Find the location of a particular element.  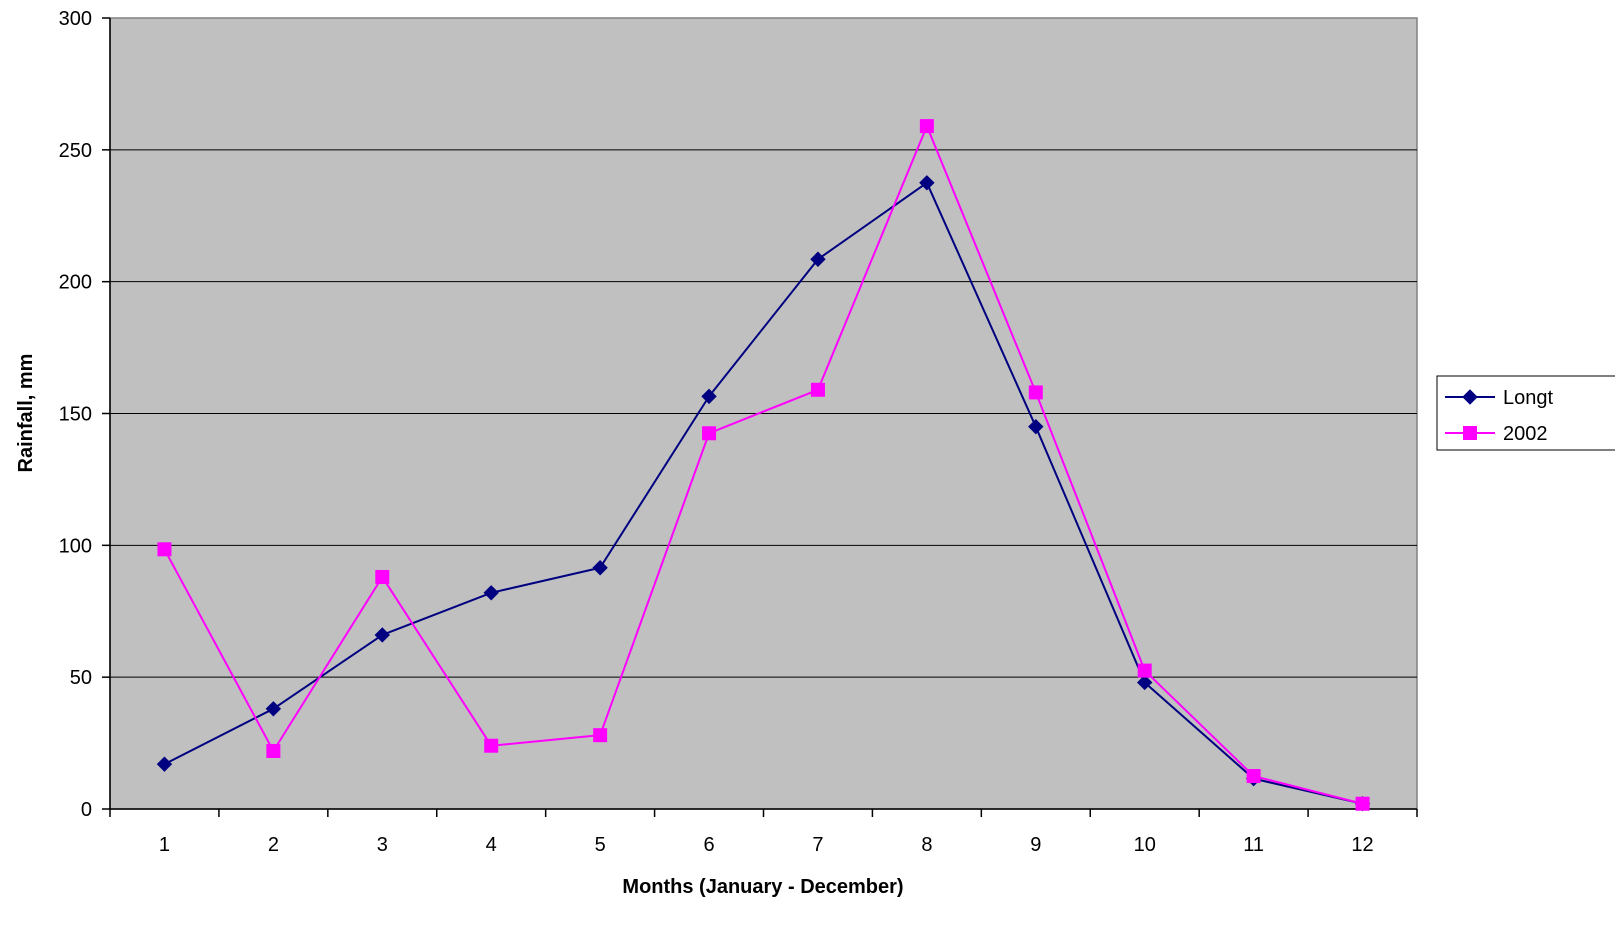

y-tick-label: 250 is located at coordinates (75, 151).